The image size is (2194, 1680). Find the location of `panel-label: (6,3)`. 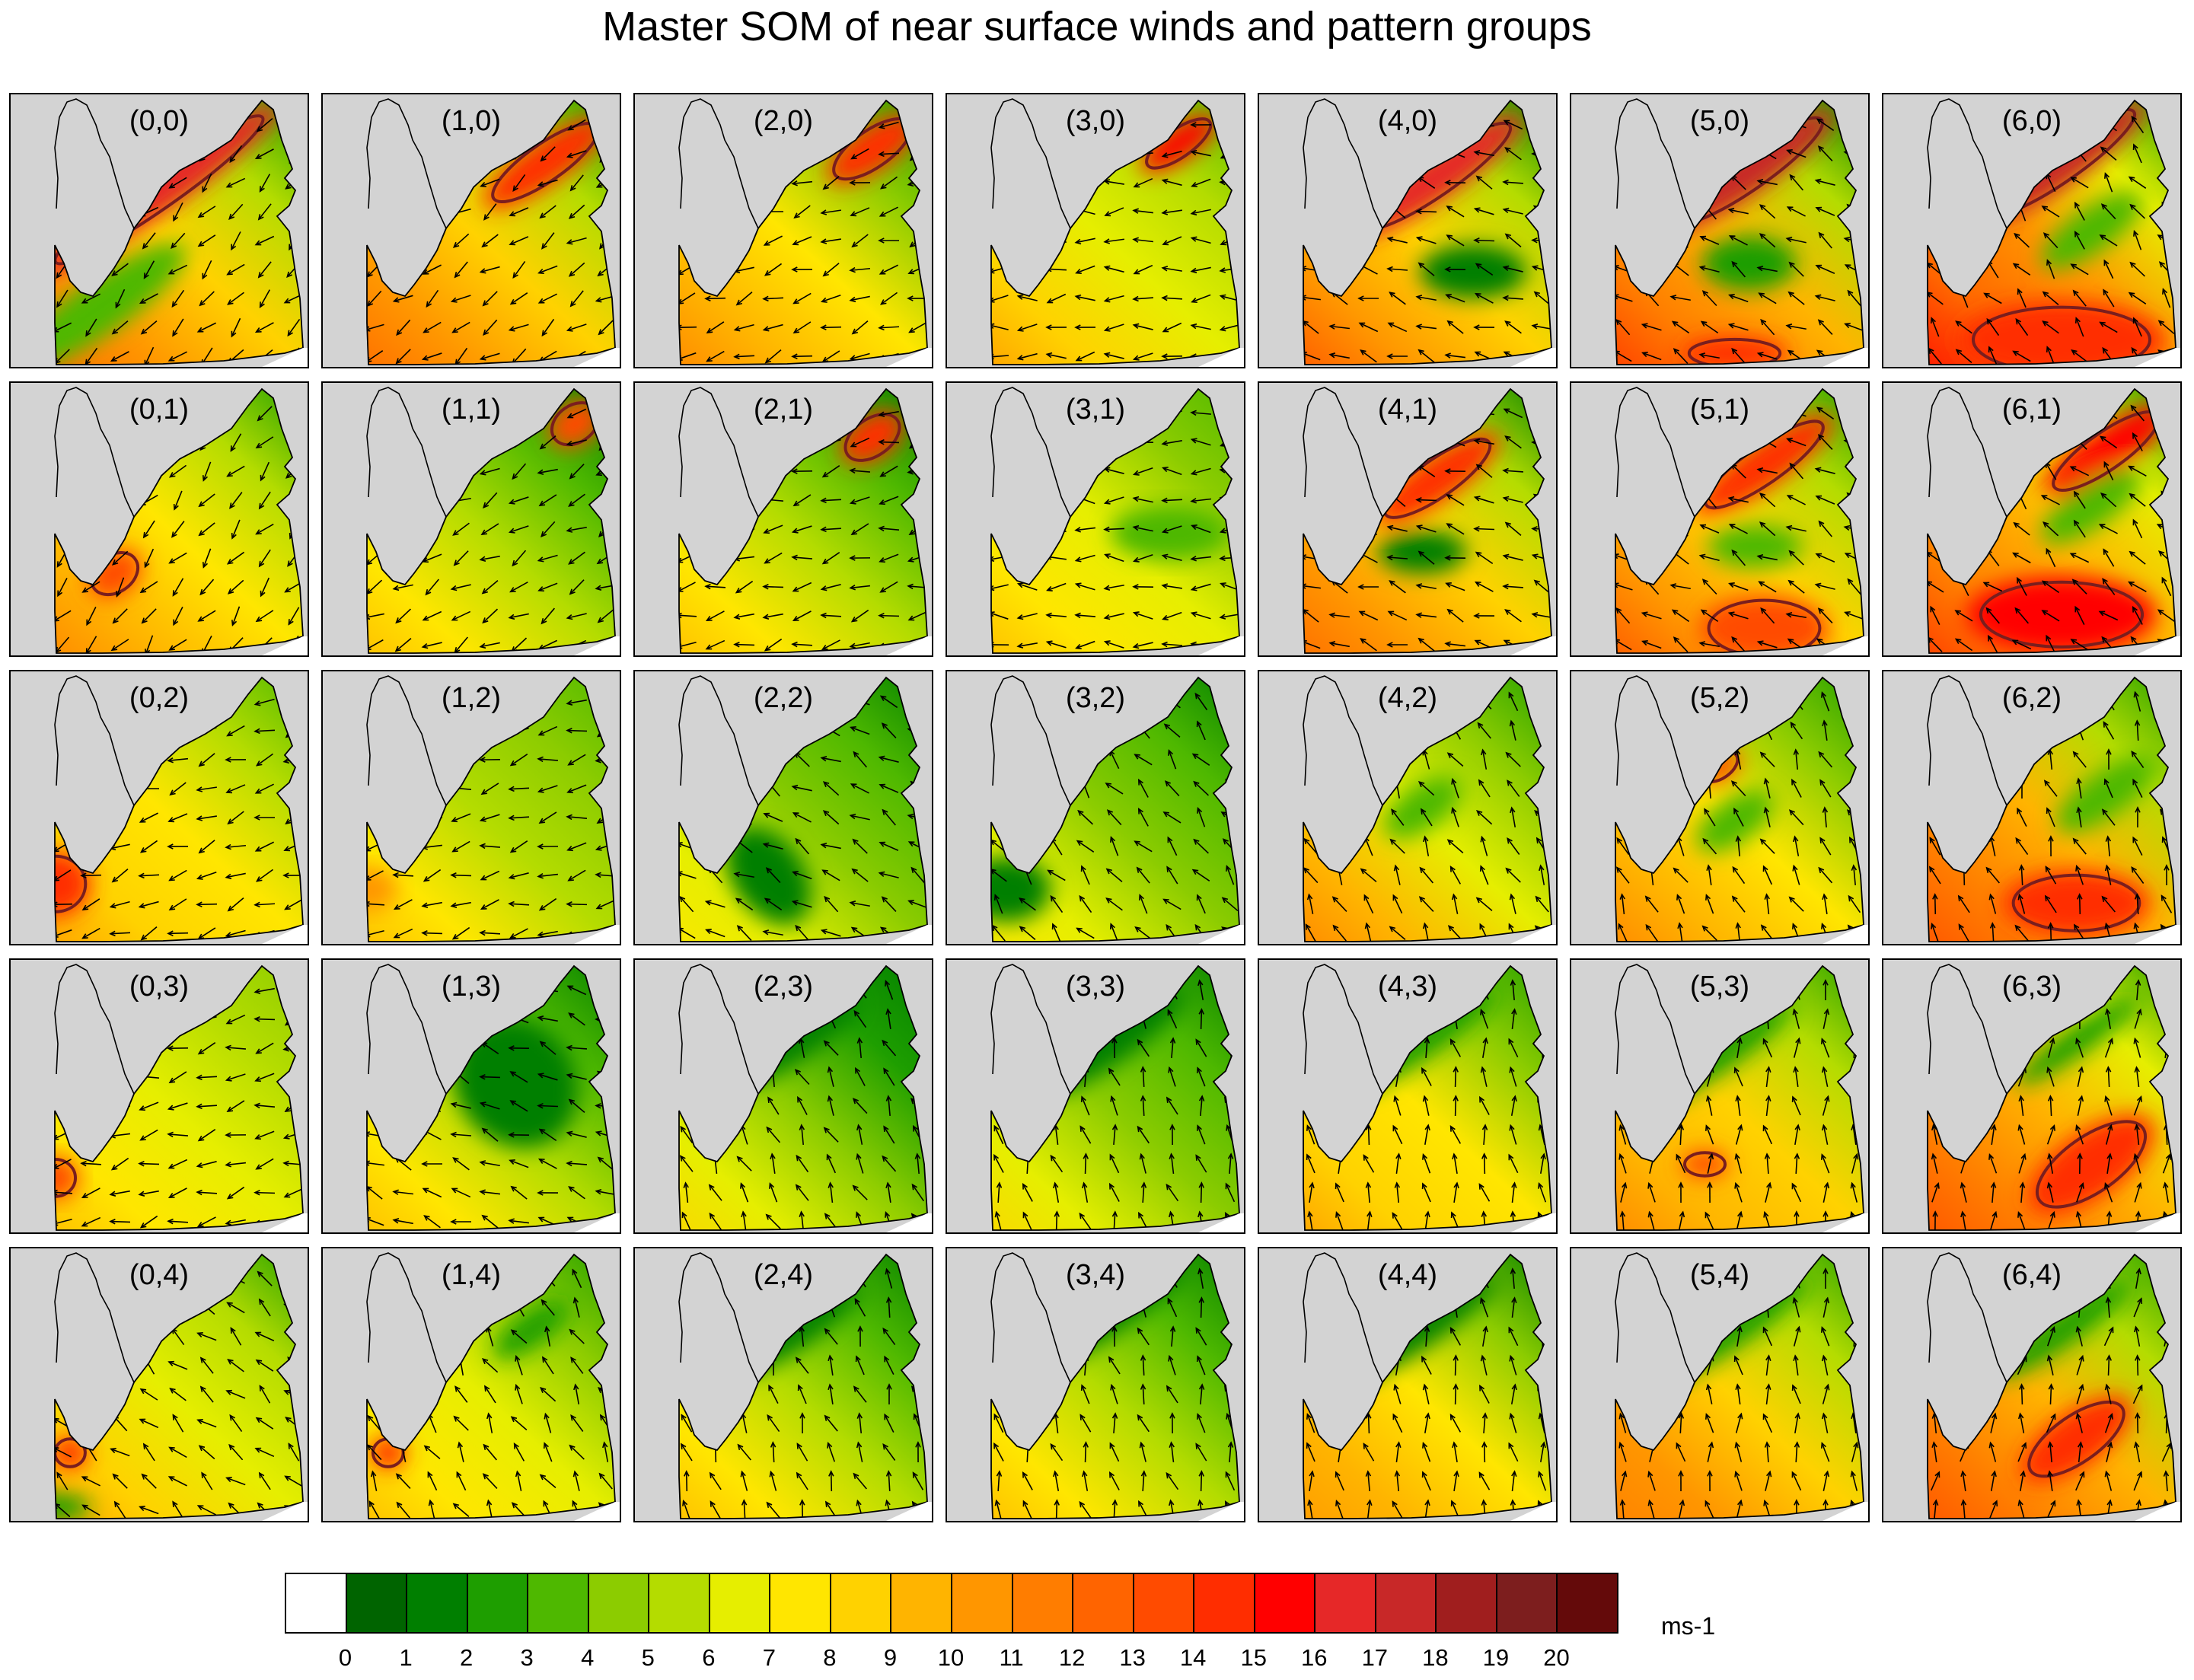

panel-label: (6,3) is located at coordinates (2032, 987).